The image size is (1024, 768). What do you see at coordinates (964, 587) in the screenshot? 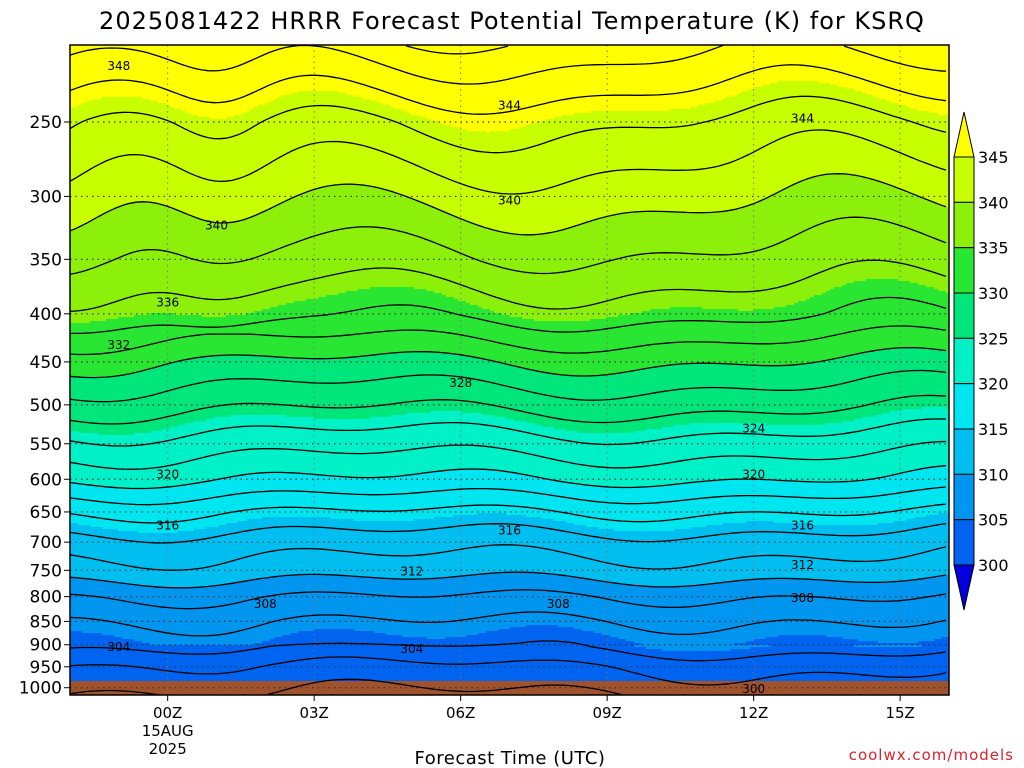
I see `colorbar-under-arrow` at bounding box center [964, 587].